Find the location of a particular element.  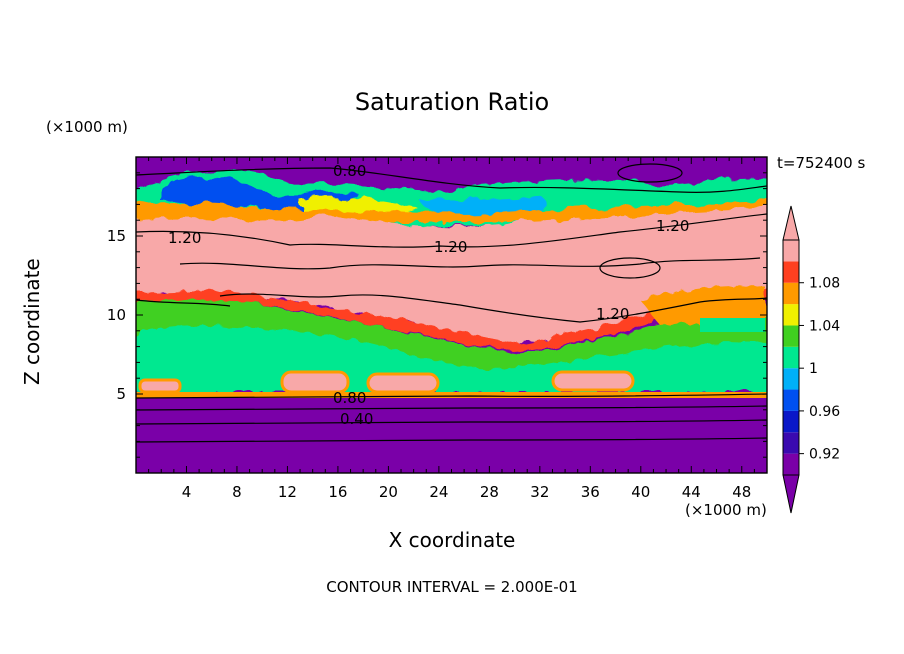

band-upper-orange is located at coordinates (451, 211).